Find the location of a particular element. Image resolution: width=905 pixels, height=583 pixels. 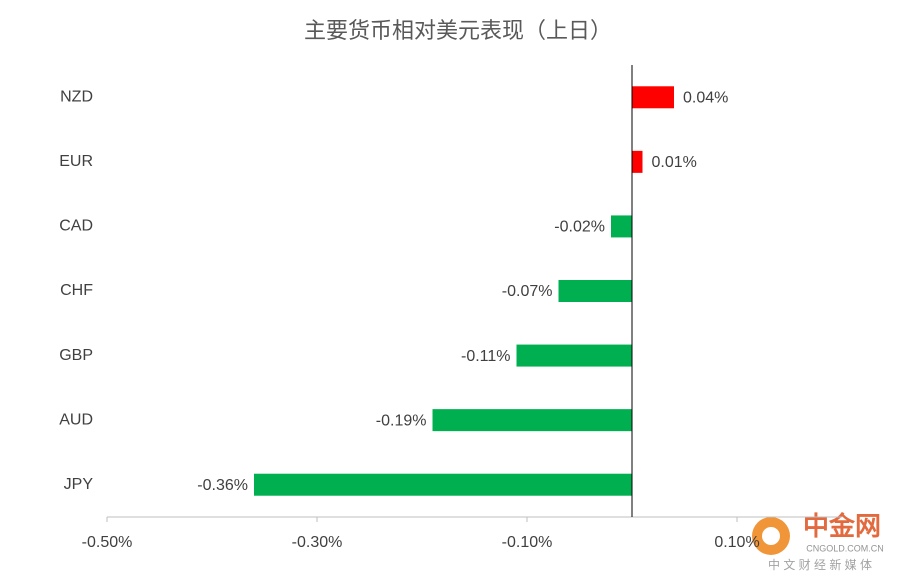

watermark: 中金网 CNGOLD.COM.CN 中 文 财 经 新 媒 体 is located at coordinates (818, 541).